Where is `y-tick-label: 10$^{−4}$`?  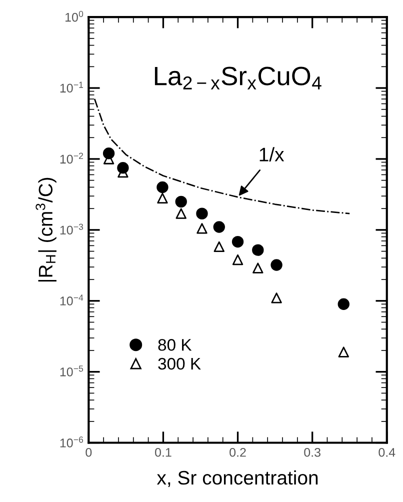 y-tick-label: 10$^{−4}$ is located at coordinates (72, 300).